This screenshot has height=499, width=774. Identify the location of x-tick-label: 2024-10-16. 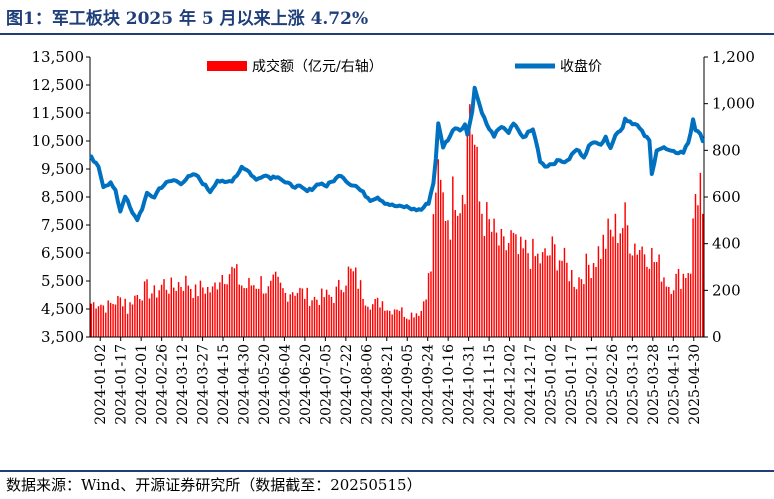
(449, 384).